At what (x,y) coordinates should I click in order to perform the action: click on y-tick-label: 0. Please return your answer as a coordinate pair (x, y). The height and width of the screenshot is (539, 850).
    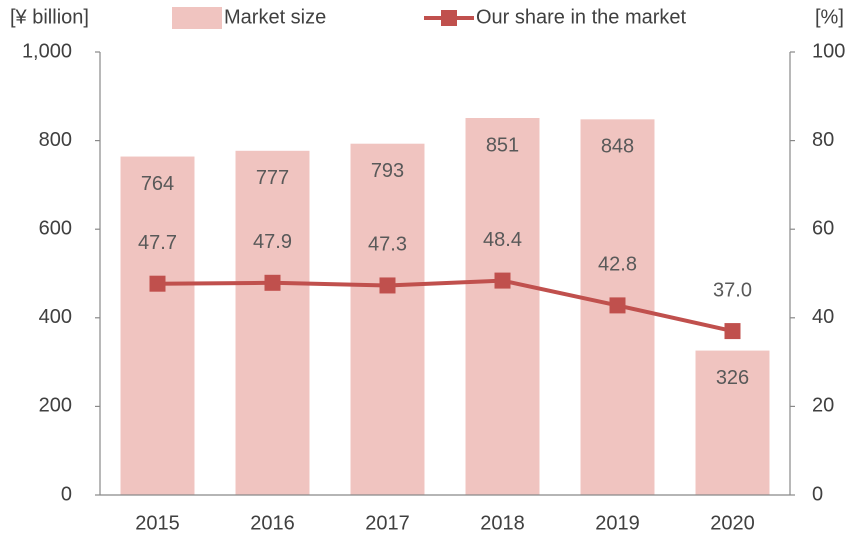
    Looking at the image, I should click on (66, 494).